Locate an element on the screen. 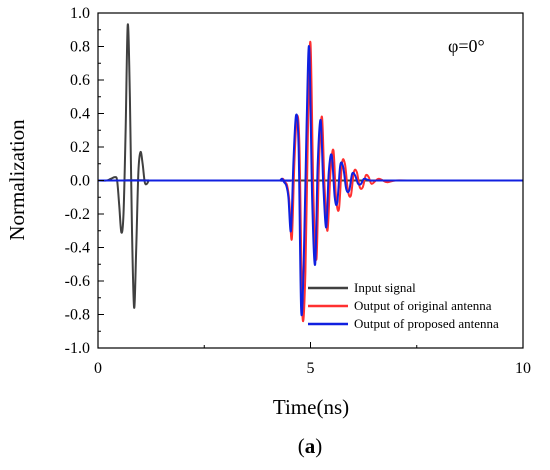 The image size is (550, 470). y-tick-label: -0.8 is located at coordinates (77, 315).